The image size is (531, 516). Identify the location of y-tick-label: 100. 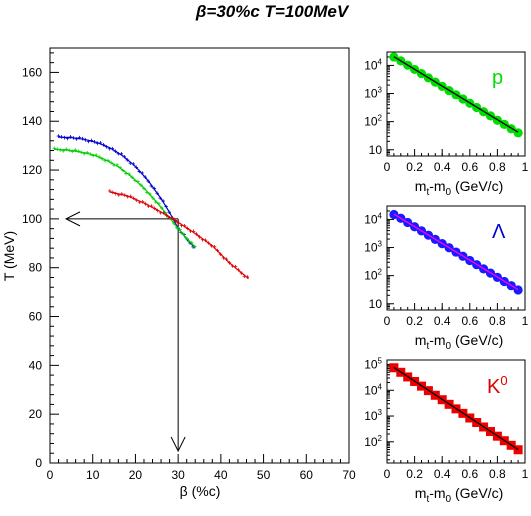
(32, 219).